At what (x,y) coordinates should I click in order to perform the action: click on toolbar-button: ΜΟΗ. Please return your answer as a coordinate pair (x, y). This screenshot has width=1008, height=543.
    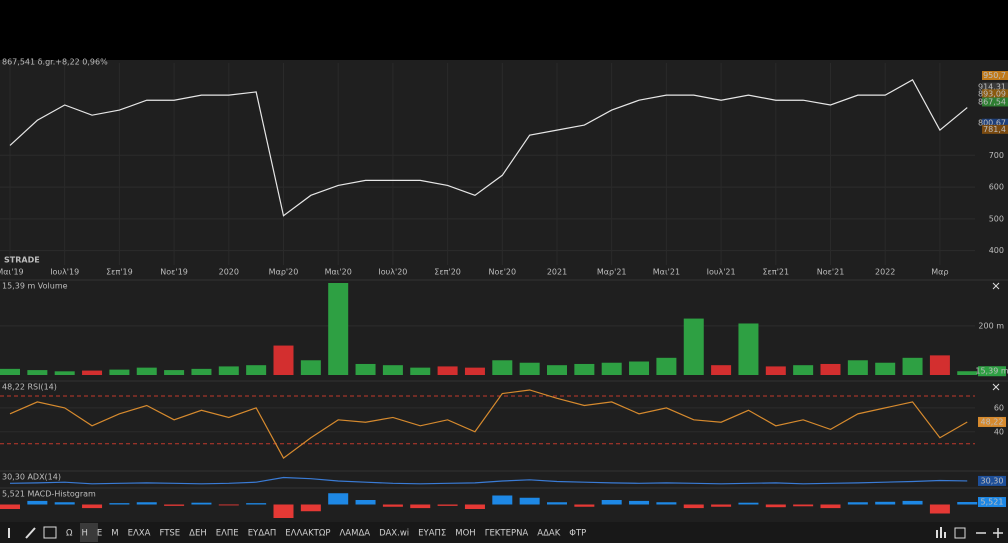
    Looking at the image, I should click on (465, 534).